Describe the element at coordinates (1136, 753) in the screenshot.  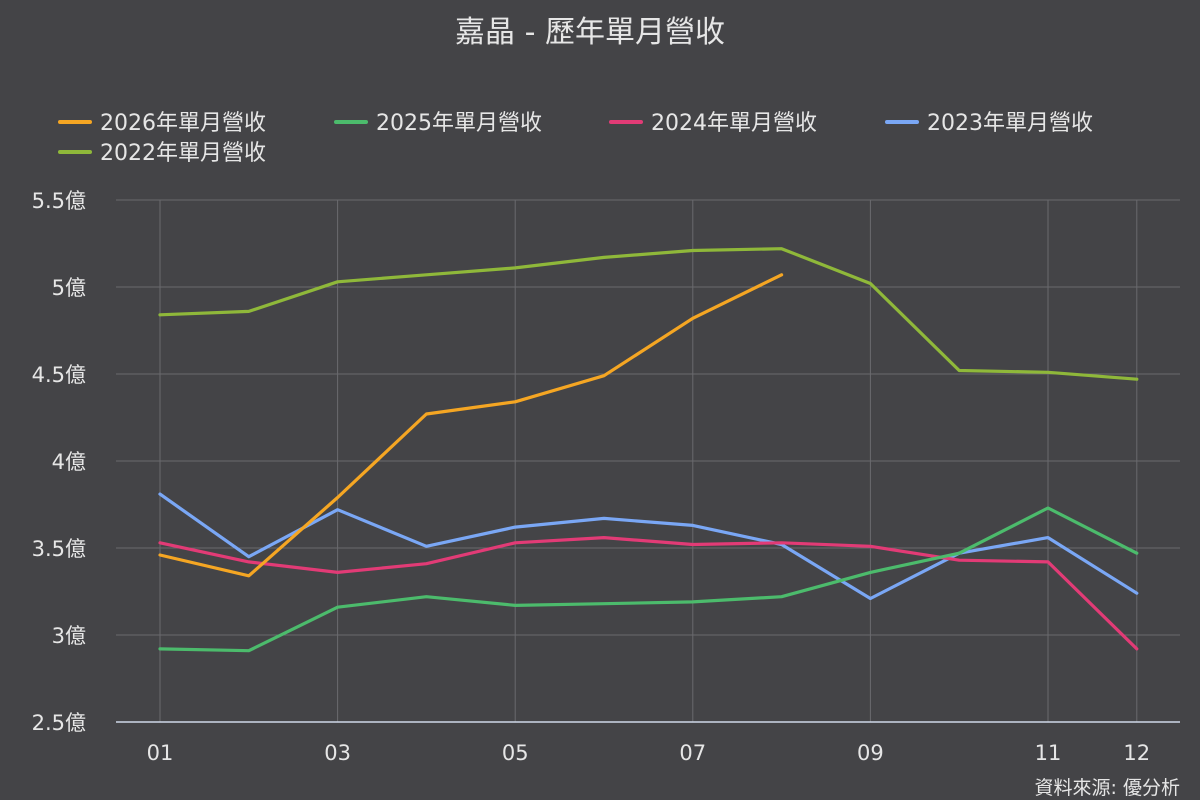
I see `x-tick-label: 12` at that location.